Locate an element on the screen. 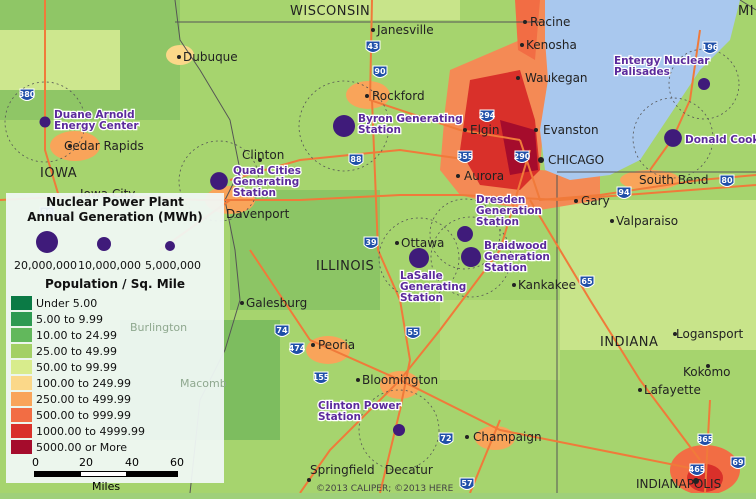 This screenshot has height=499, width=756. interstate-shield-icon: 72 is located at coordinates (446, 439).